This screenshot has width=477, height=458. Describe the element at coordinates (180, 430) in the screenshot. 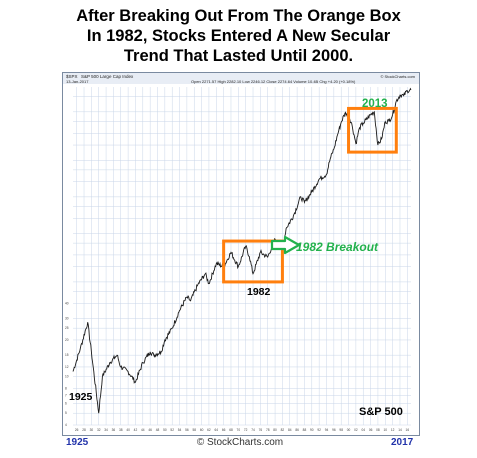

I see `x-tick-label: 54` at that location.